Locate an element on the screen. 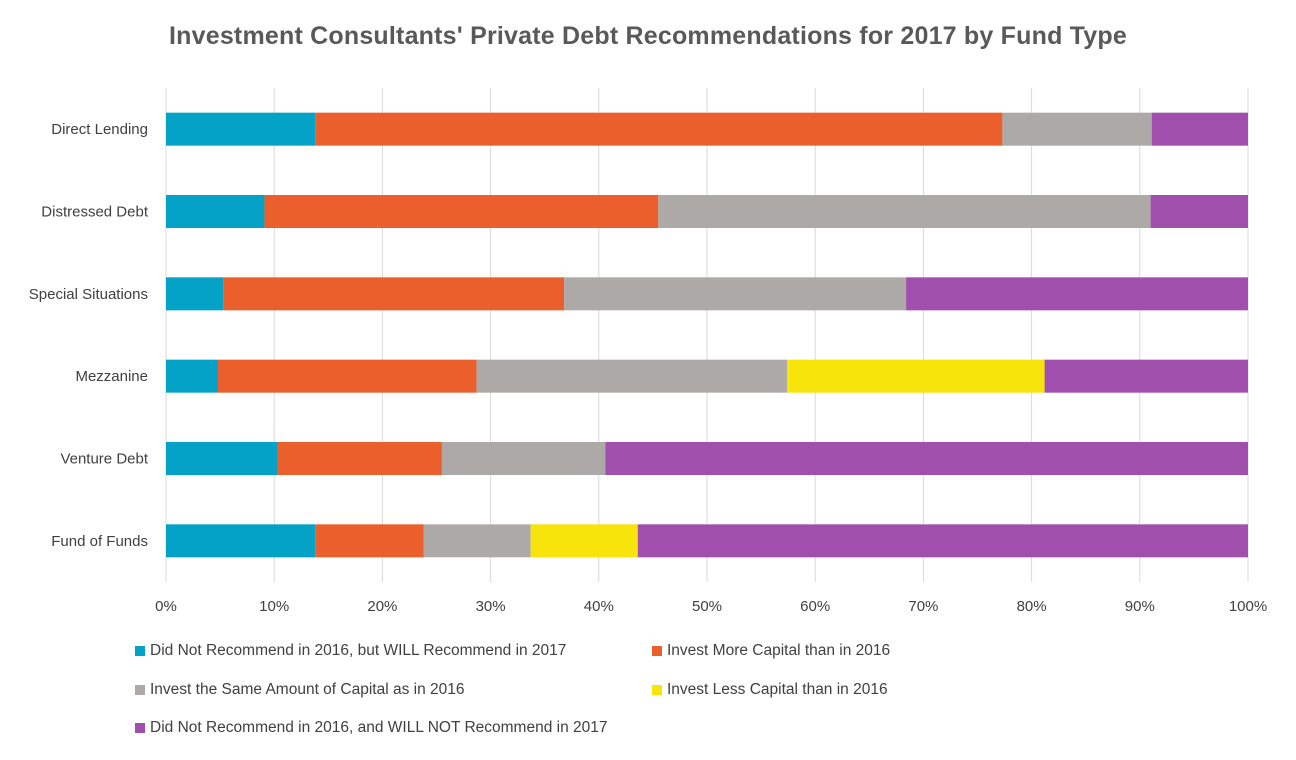  category-label: Venture Debt is located at coordinates (104, 459).